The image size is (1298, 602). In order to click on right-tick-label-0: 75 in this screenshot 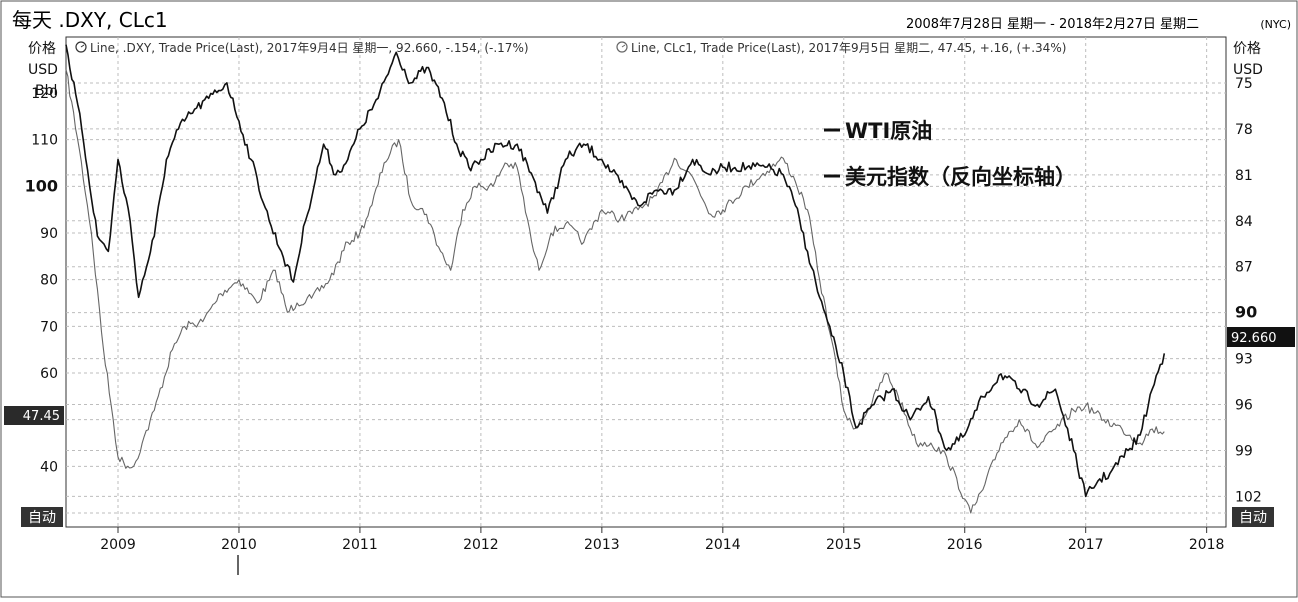, I will do `click(1244, 84)`.